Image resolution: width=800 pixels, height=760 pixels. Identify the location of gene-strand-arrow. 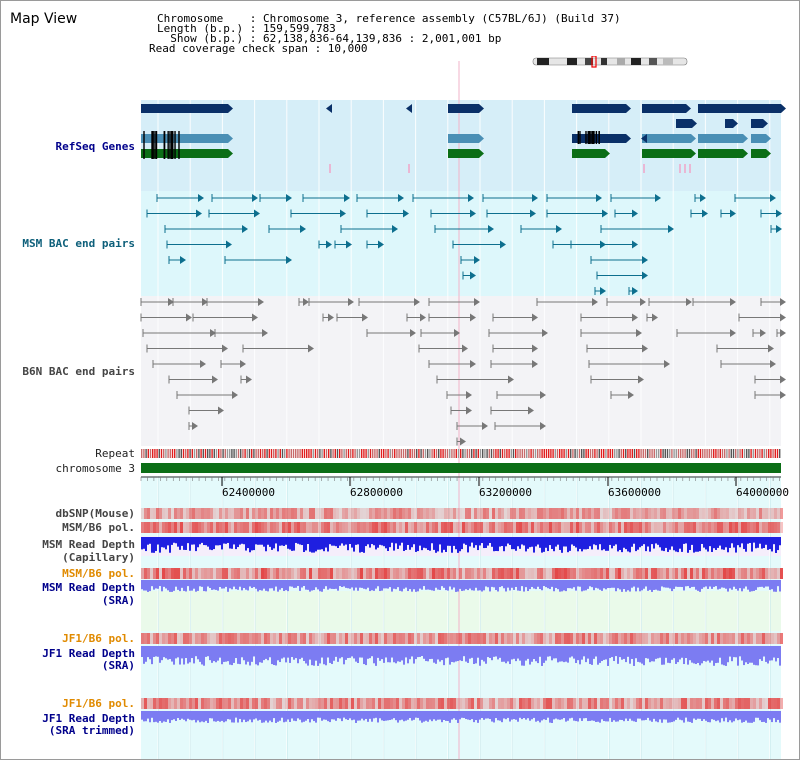
(628, 108).